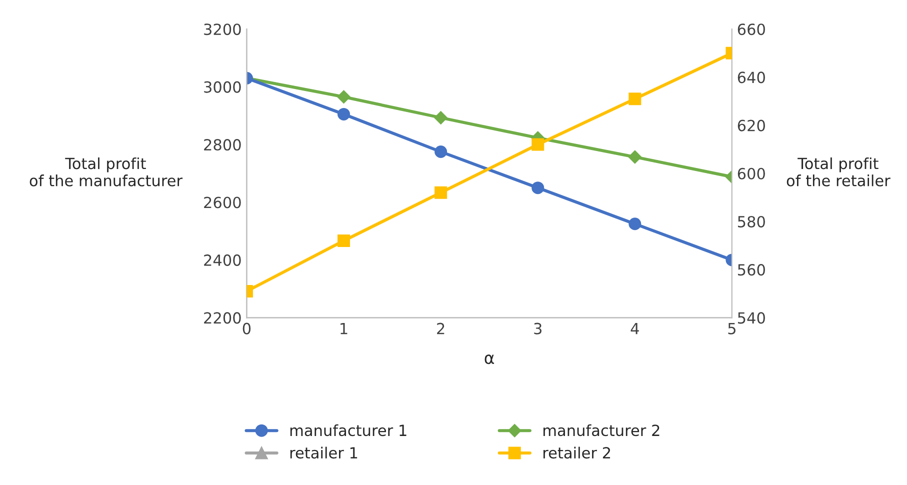 This screenshot has width=907, height=485. Describe the element at coordinates (440, 328) in the screenshot. I see `x-tick-label: 2` at that location.